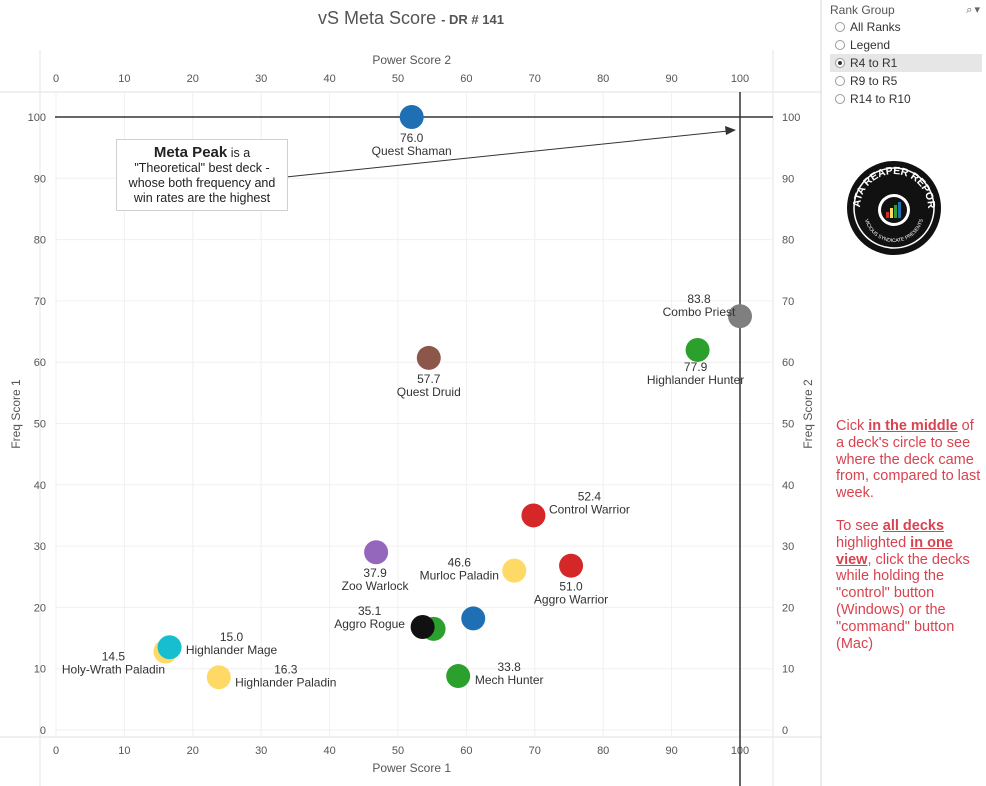 The image size is (986, 786). Describe the element at coordinates (671, 79) in the screenshot. I see `x2-tick-label: 90` at that location.